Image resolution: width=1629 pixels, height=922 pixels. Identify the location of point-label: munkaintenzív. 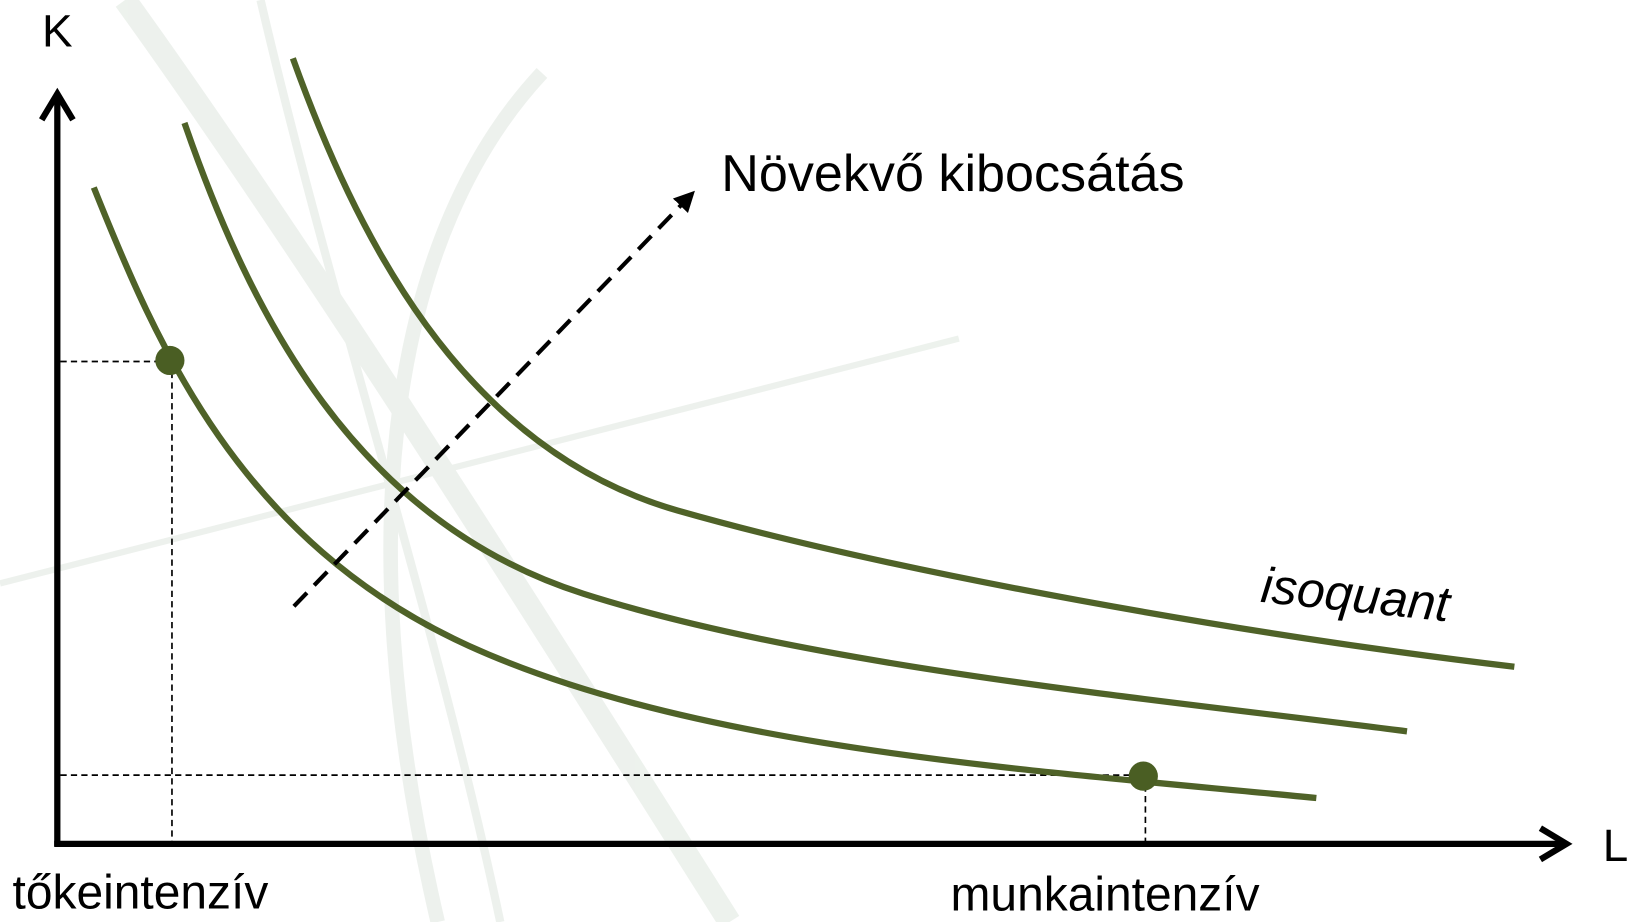
(1105, 895).